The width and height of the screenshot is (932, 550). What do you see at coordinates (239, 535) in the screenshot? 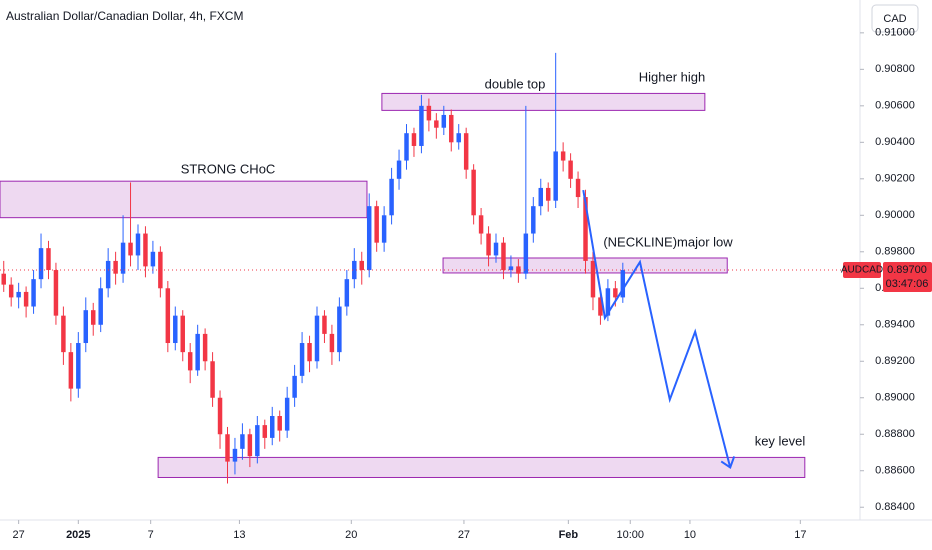
I see `x-tick-label: 13` at bounding box center [239, 535].